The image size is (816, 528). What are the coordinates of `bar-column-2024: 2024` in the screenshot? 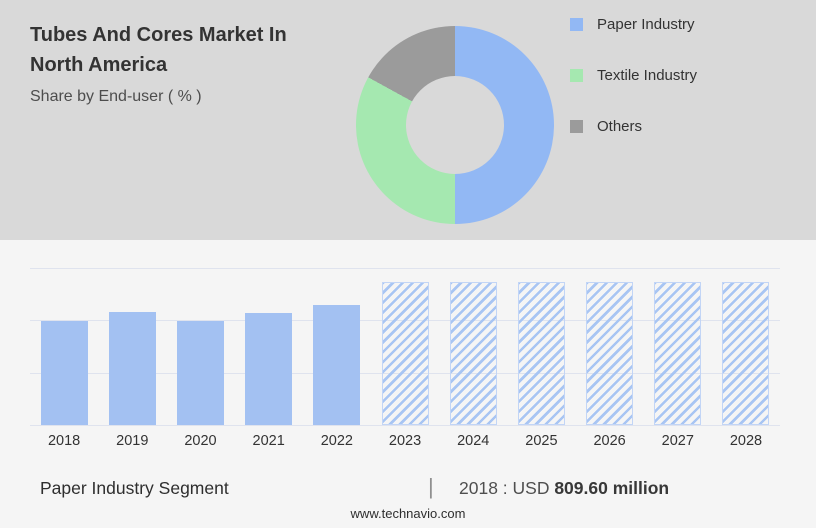 It's located at (473, 365).